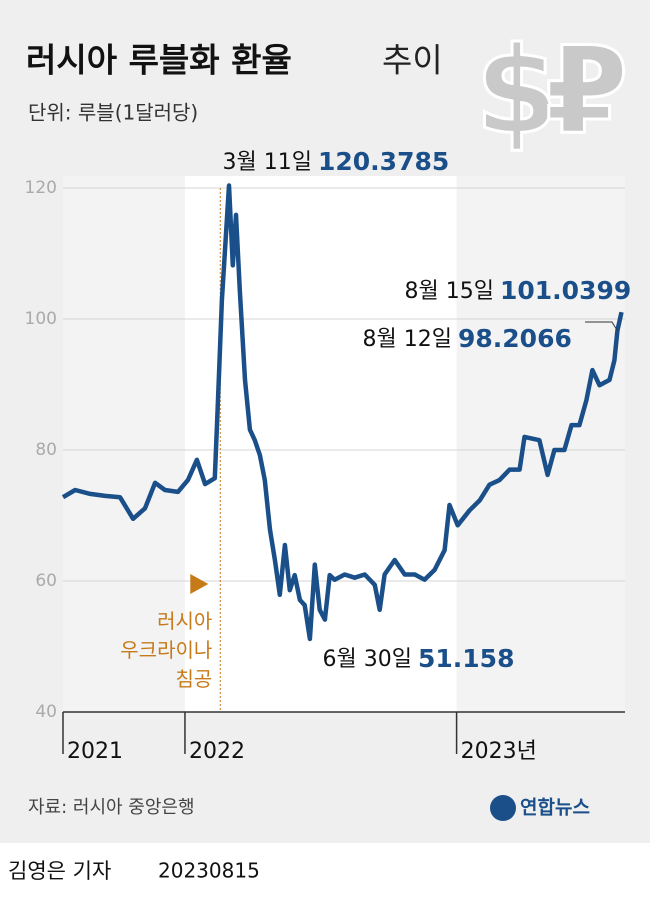 The image size is (650, 906). I want to click on annotation-value: 51.158, so click(466, 658).